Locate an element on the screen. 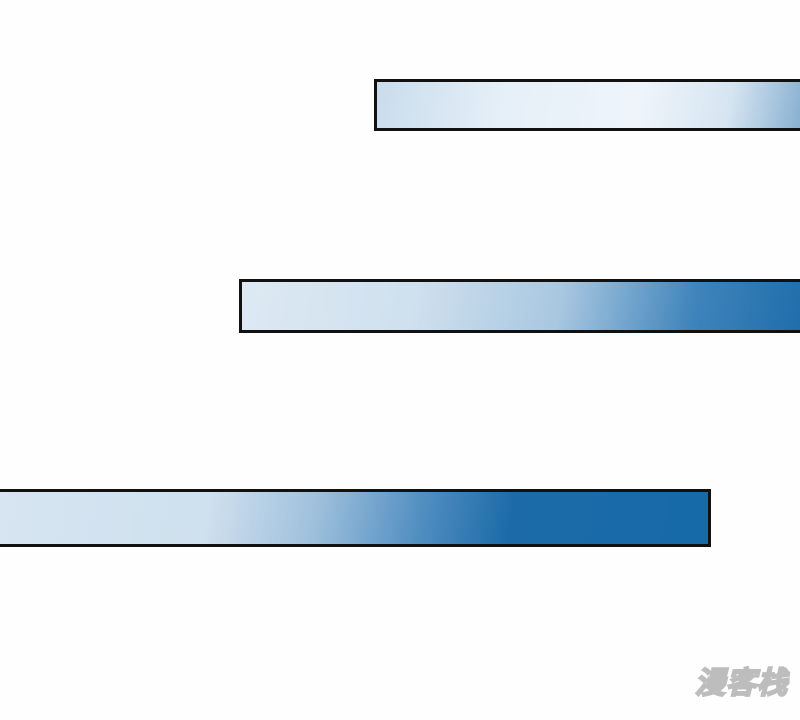 Image resolution: width=800 pixels, height=720 pixels. gradient-bar-bottom is located at coordinates (355, 518).